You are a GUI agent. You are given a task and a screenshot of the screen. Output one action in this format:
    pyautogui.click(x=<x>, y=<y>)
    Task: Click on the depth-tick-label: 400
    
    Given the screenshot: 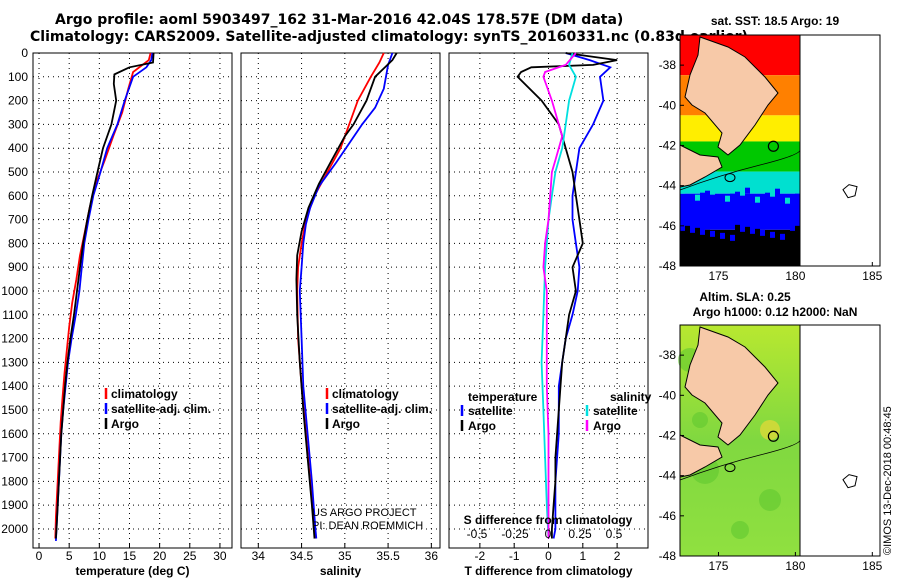 What is the action you would take?
    pyautogui.click(x=18, y=148)
    